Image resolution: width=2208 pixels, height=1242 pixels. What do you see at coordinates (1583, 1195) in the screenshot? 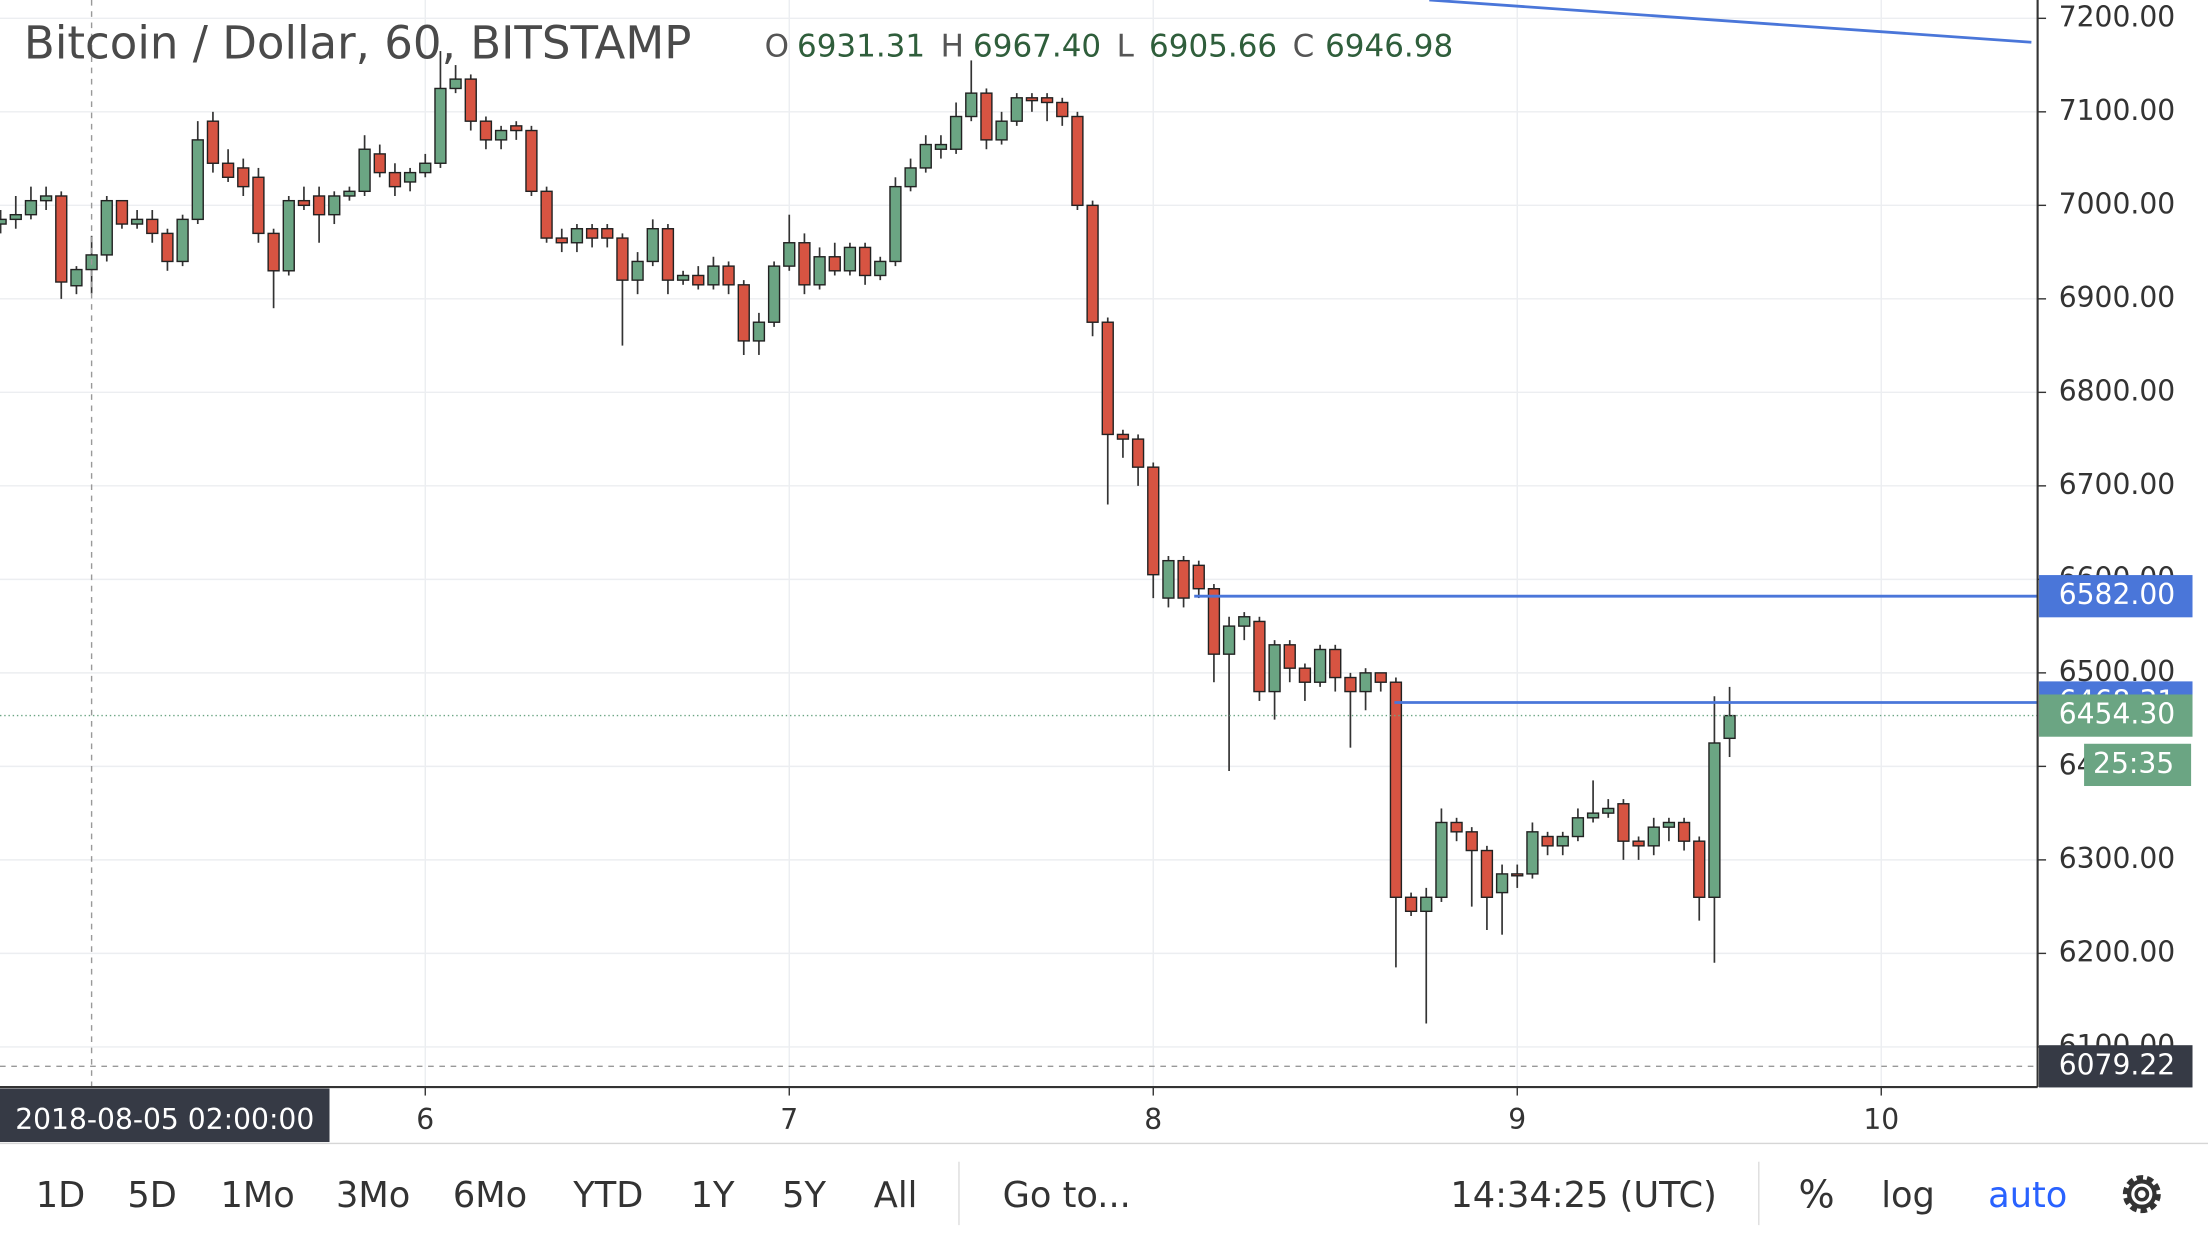
I see `clock: 14:34:25 (UTC)` at bounding box center [1583, 1195].